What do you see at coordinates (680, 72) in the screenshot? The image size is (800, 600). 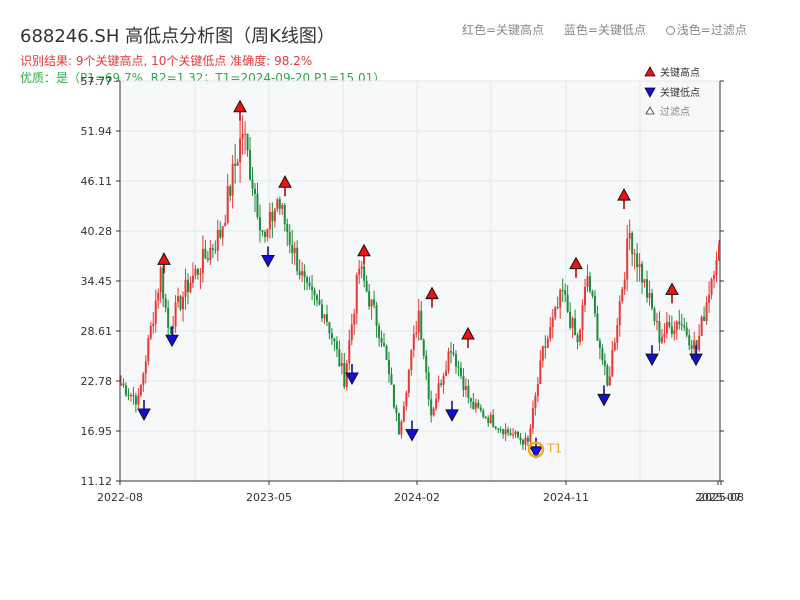 I see `legend-entry: 关键高点` at bounding box center [680, 72].